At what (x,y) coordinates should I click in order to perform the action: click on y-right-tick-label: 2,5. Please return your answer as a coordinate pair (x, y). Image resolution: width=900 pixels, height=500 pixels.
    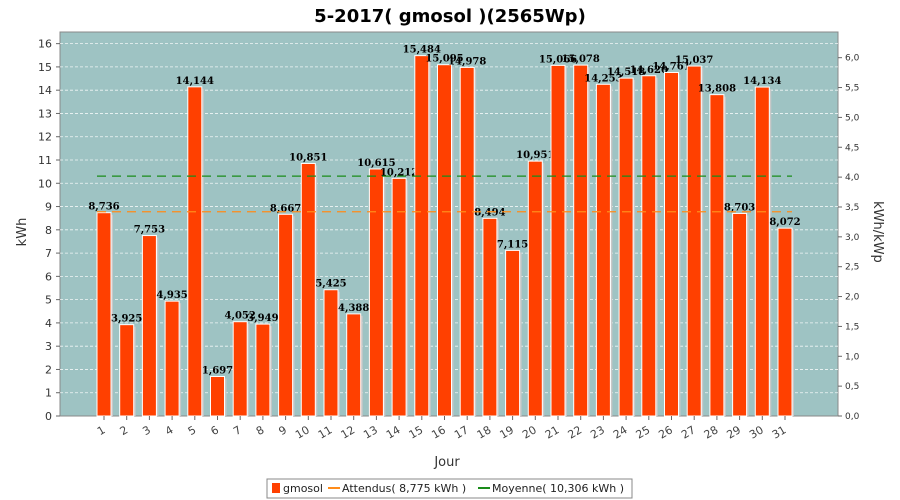
    Looking at the image, I should click on (852, 268).